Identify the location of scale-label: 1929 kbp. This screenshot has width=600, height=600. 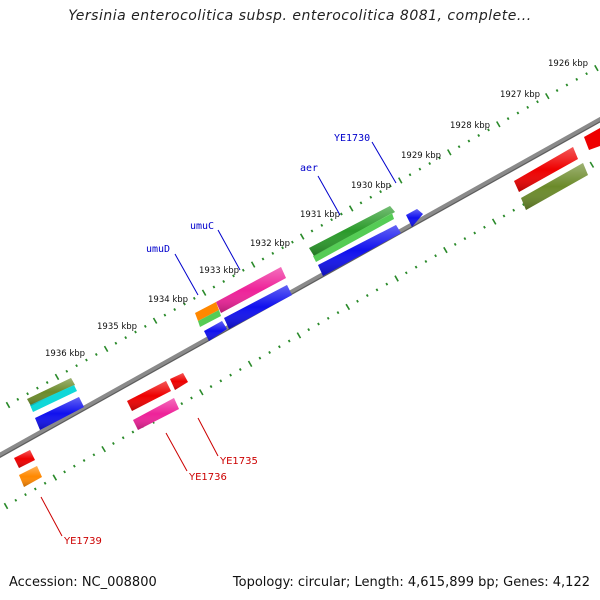
(421, 156).